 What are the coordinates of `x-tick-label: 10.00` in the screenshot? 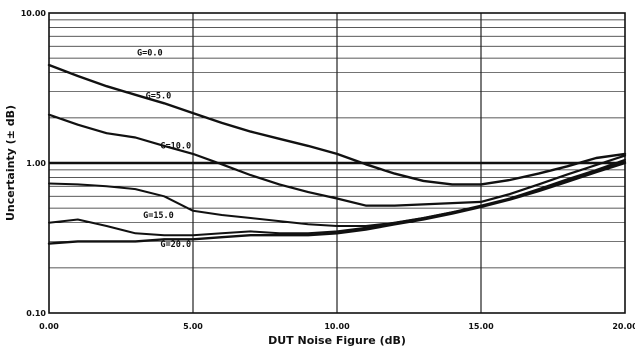 It's located at (337, 326).